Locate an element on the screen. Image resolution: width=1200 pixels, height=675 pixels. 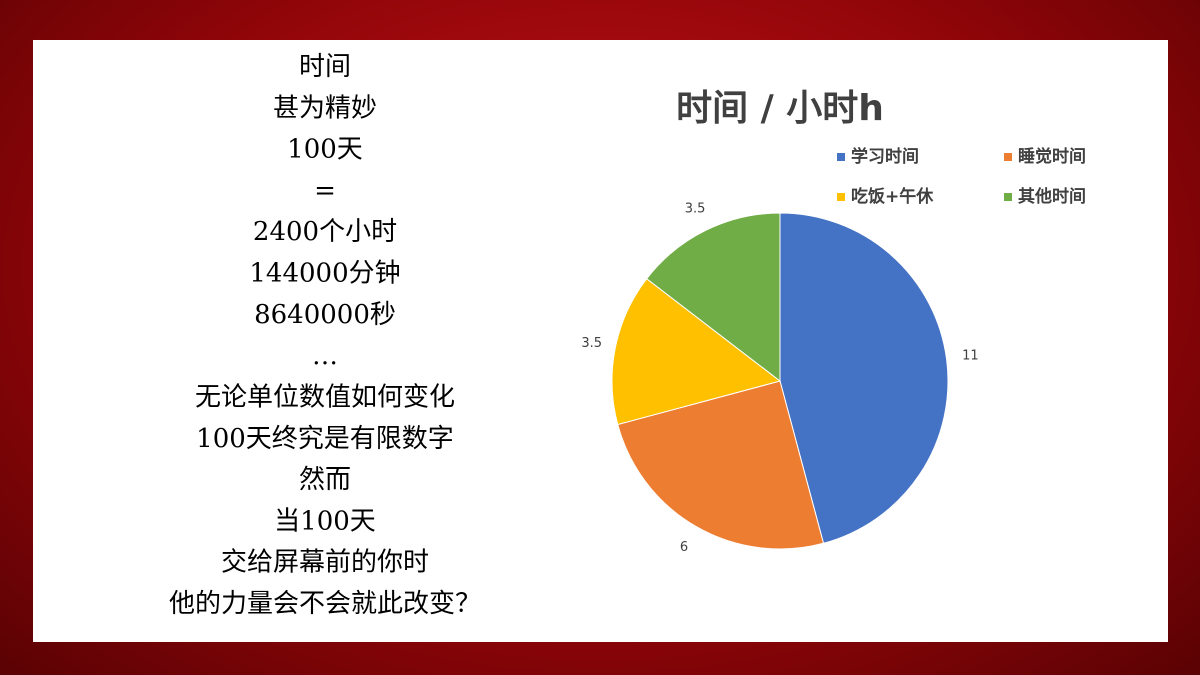
legend-label: 其他时间 is located at coordinates (1052, 196).